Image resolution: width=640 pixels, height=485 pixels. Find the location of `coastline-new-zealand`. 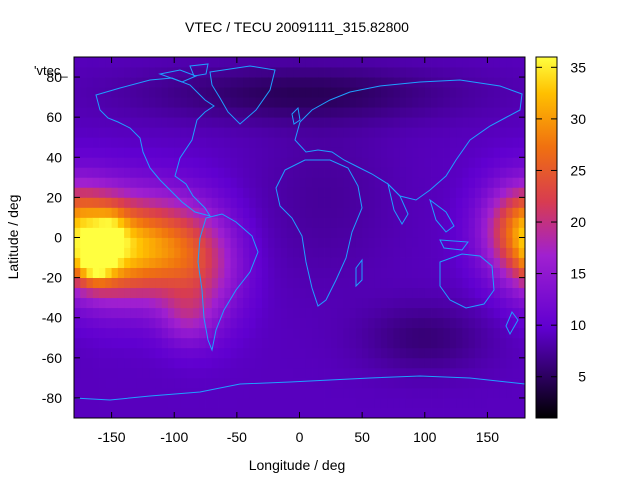

coastline-new-zealand is located at coordinates (512, 323).